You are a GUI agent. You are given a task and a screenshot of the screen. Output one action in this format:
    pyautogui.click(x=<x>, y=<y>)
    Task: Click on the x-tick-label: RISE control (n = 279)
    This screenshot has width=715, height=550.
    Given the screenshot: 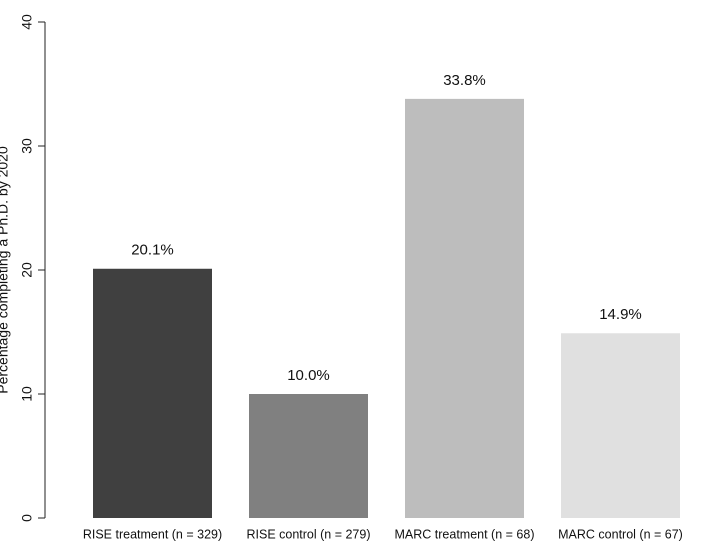 What is the action you would take?
    pyautogui.click(x=308, y=534)
    